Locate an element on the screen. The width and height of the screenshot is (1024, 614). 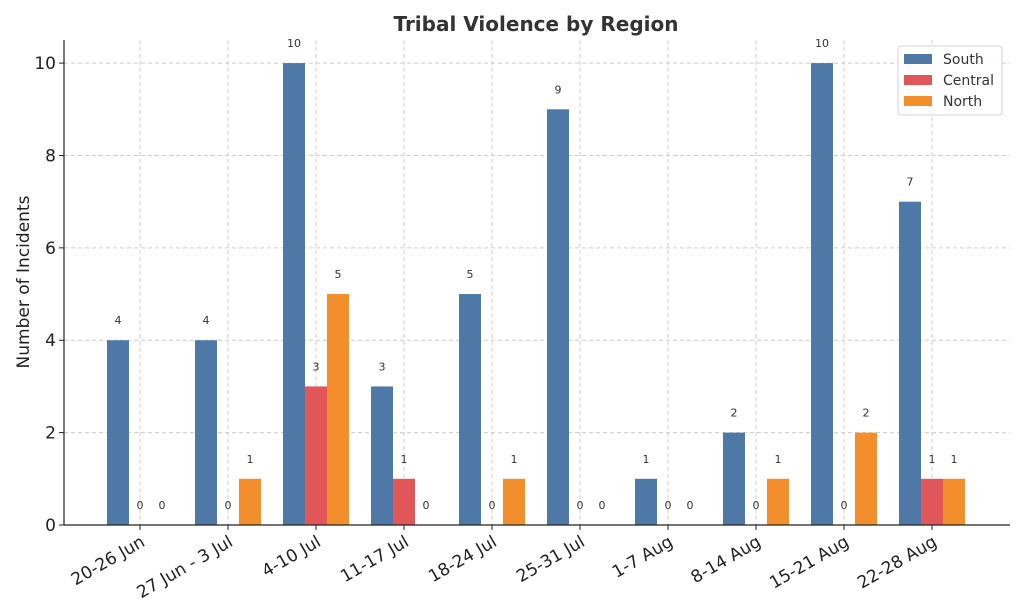
y-tick-label: 8 is located at coordinates (50, 156).